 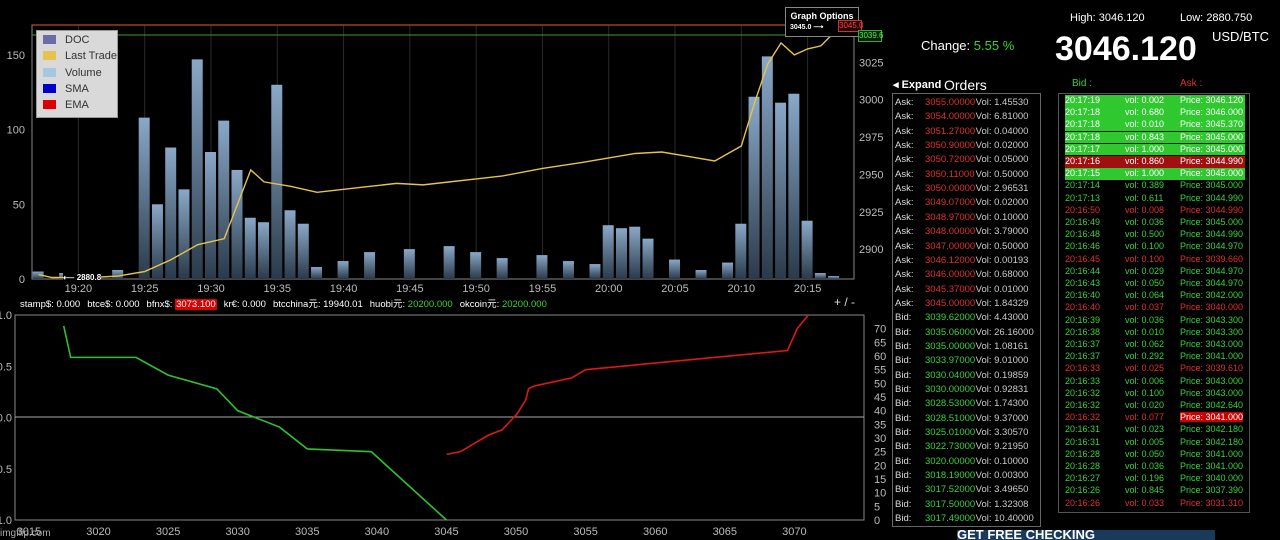 I want to click on order-row: Bid: 3030.00000 Vol: 0.92831, so click(x=962, y=389).